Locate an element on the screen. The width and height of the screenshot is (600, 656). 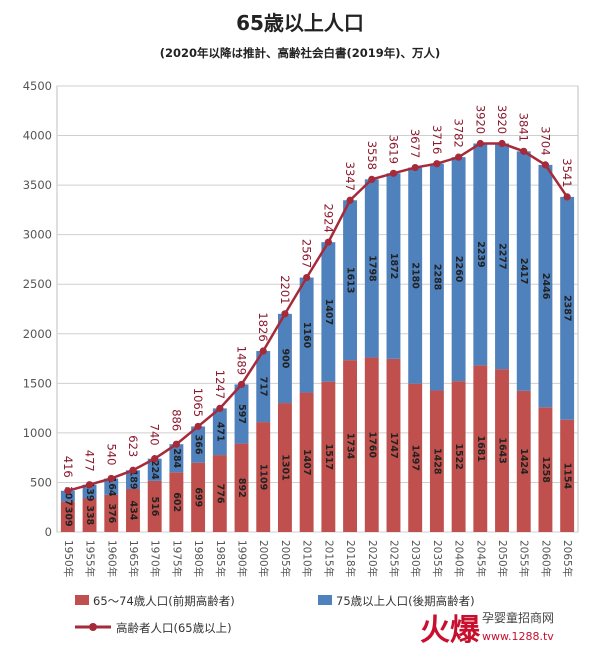
total-label: 3558 is located at coordinates (372, 155).